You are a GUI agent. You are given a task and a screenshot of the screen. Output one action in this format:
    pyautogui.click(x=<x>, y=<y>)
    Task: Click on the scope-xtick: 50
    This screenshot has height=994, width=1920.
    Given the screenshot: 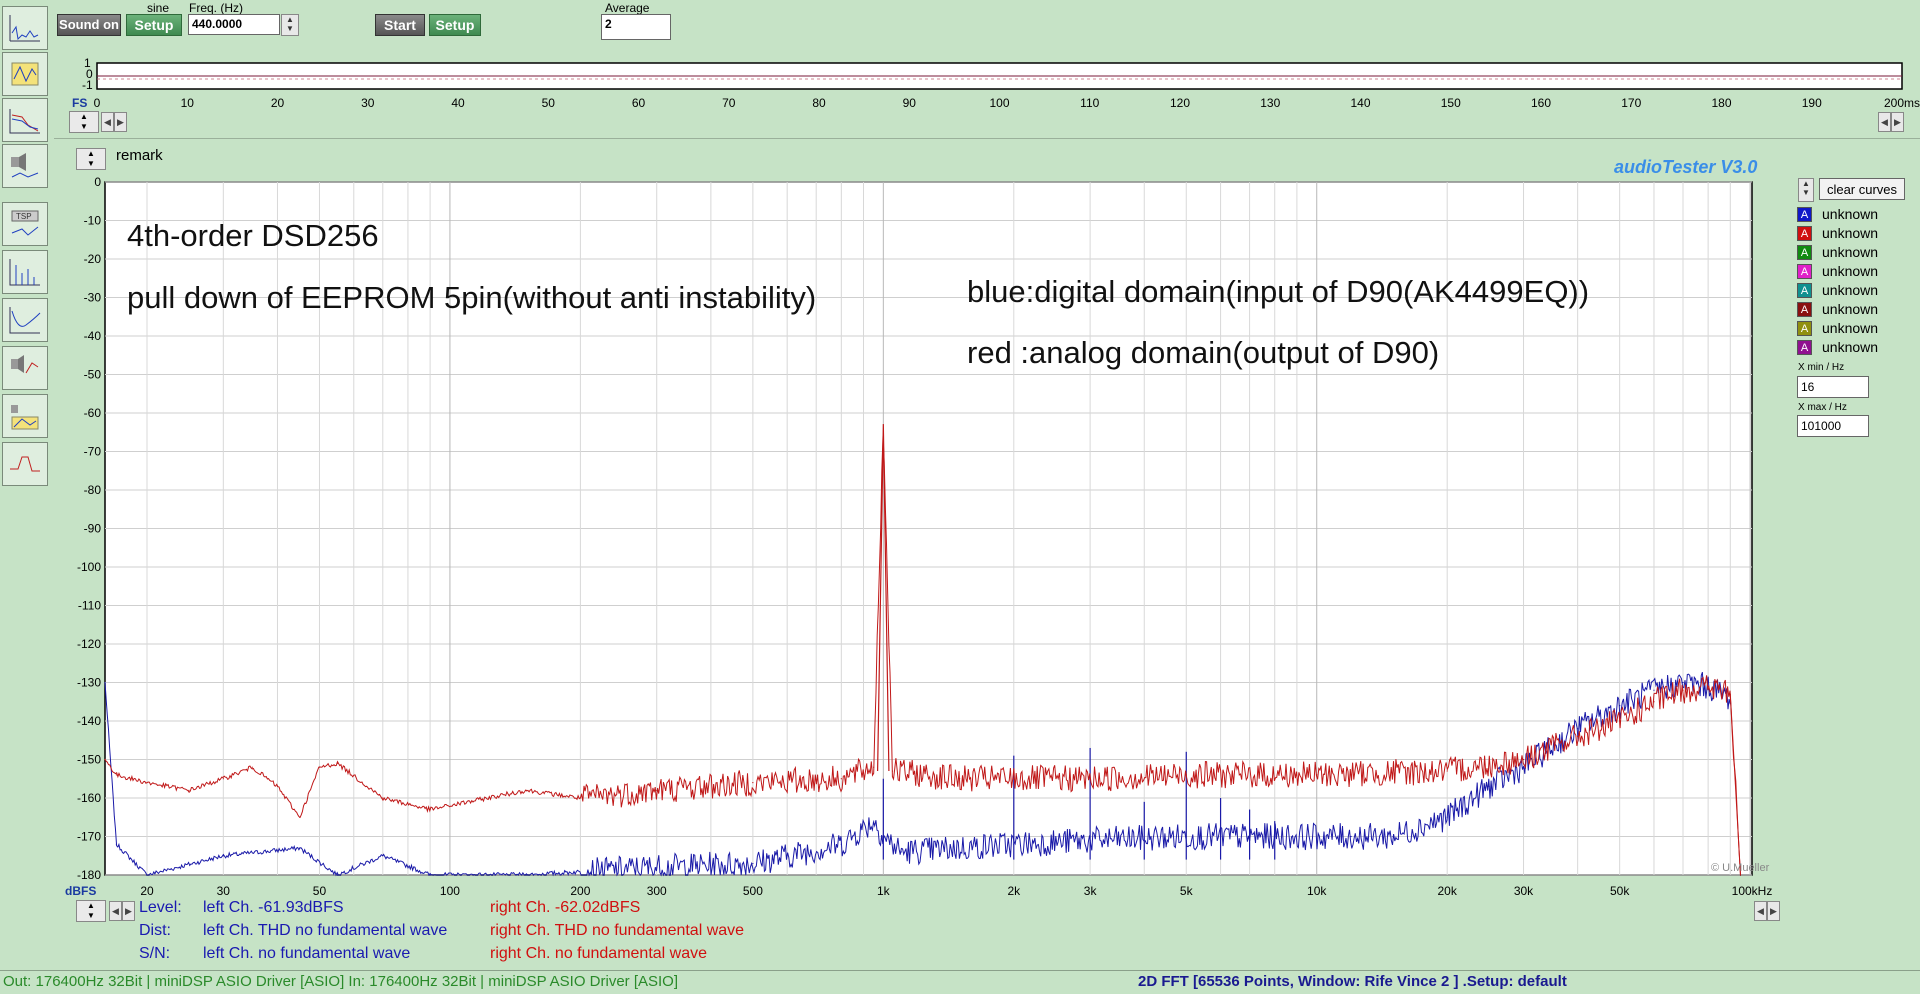 What is the action you would take?
    pyautogui.click(x=548, y=103)
    